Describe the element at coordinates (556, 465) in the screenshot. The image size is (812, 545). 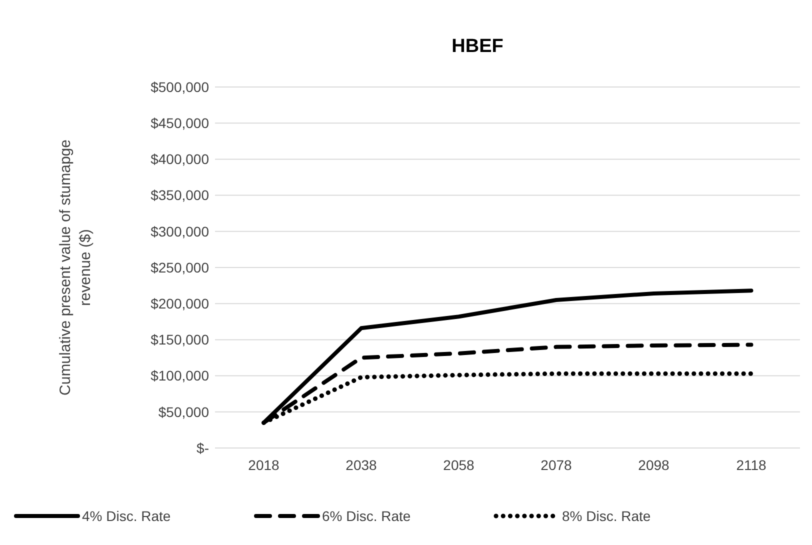
I see `x-tick-label: 2078` at that location.